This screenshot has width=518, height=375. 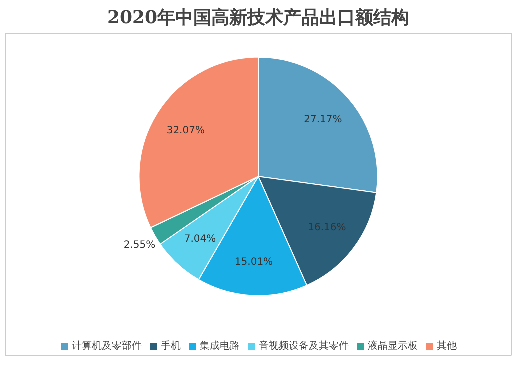 What do you see at coordinates (171, 346) in the screenshot?
I see `legend-label: 手机` at bounding box center [171, 346].